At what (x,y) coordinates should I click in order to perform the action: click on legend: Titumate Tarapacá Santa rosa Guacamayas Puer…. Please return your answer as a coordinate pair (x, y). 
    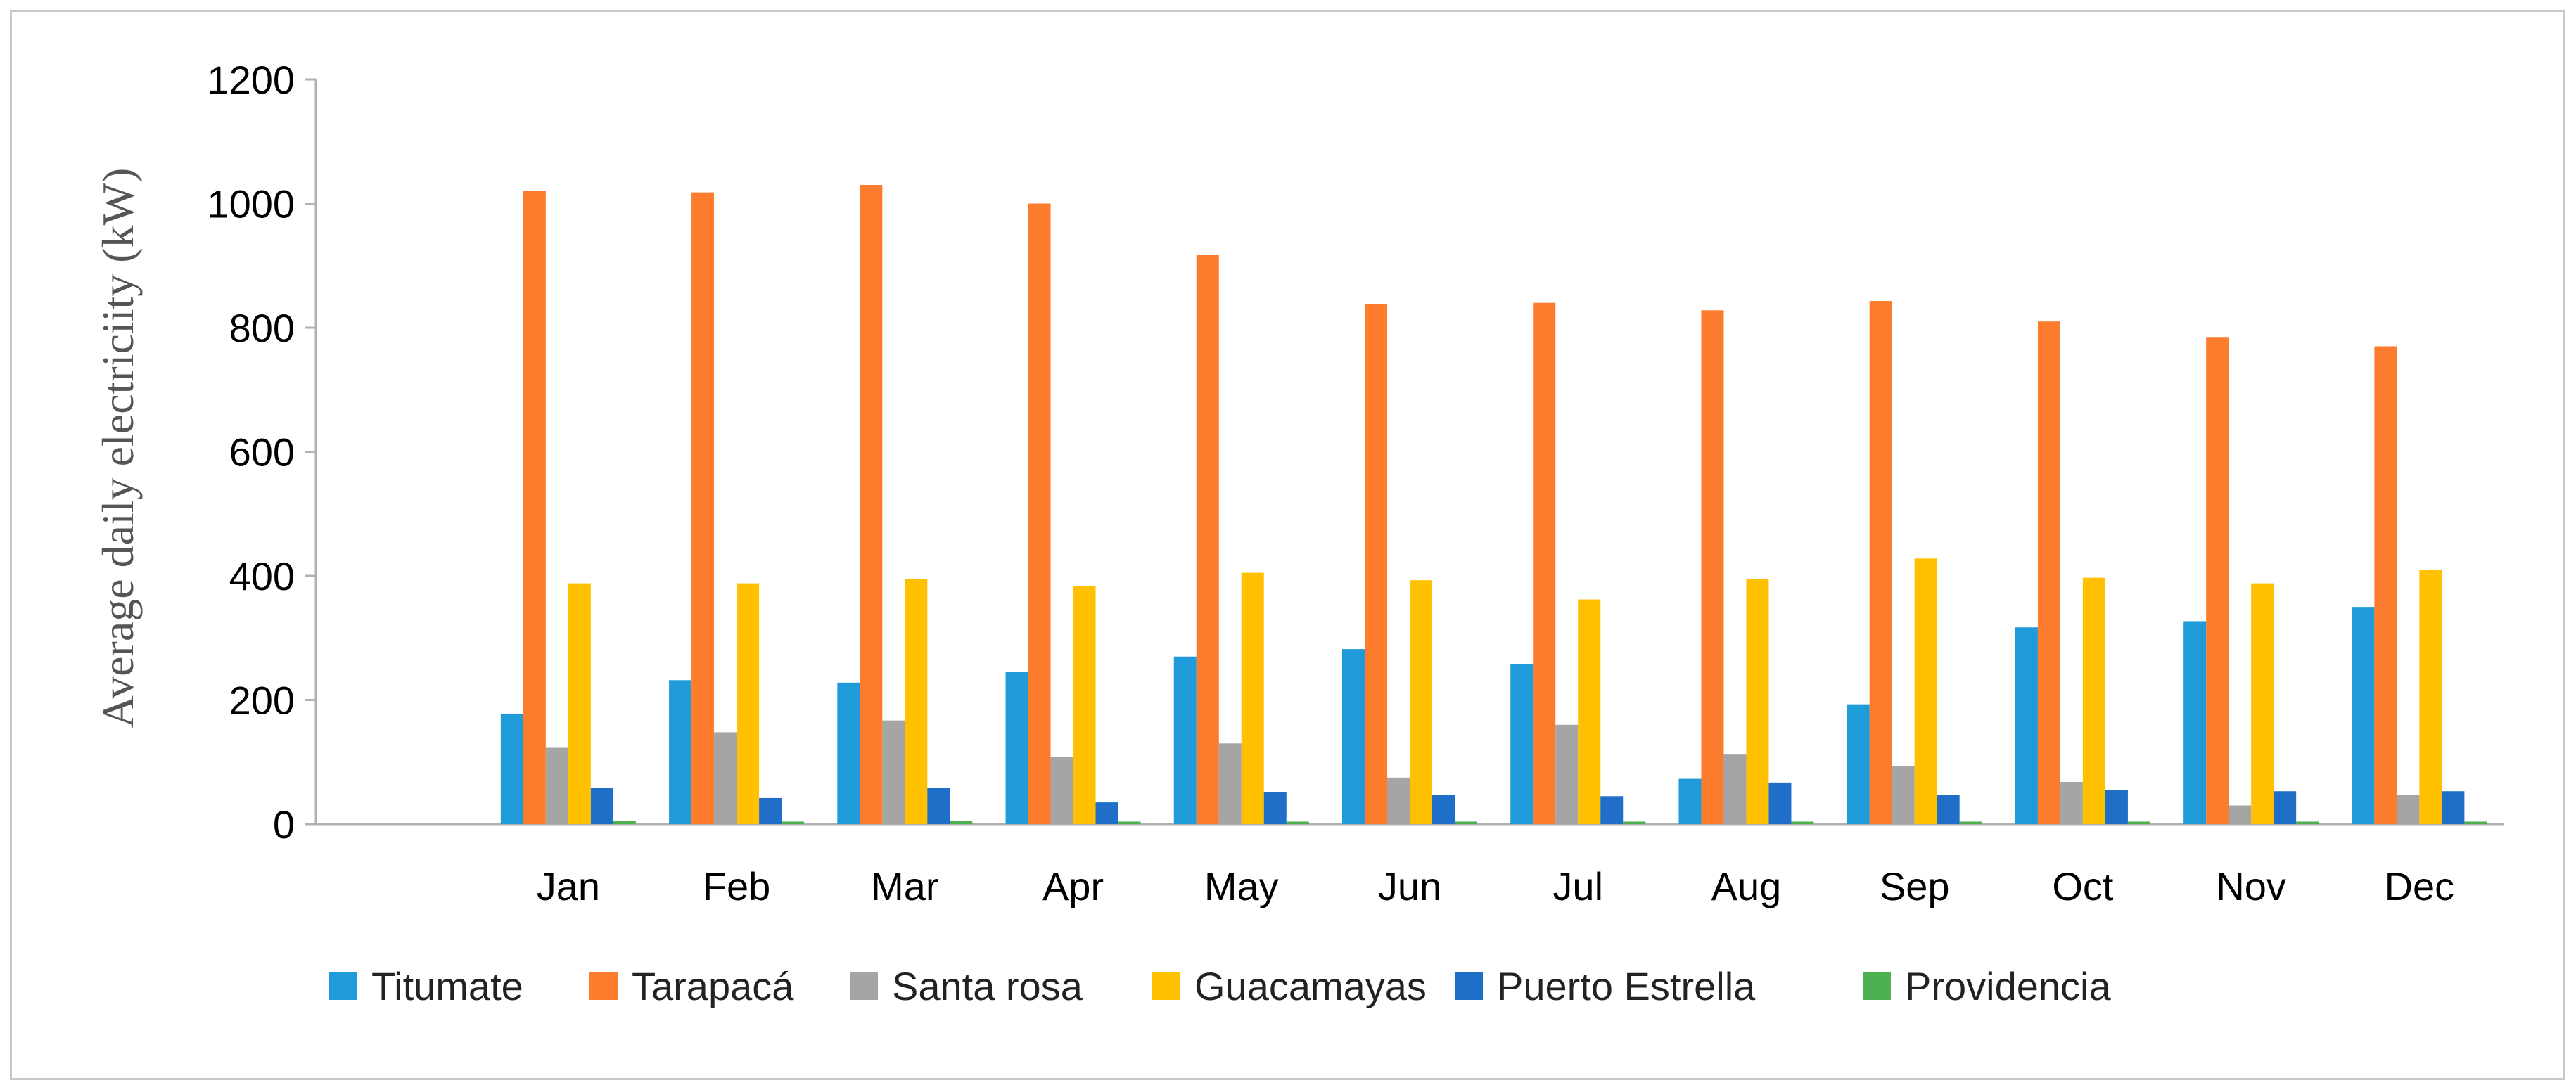
    Looking at the image, I should click on (1220, 986).